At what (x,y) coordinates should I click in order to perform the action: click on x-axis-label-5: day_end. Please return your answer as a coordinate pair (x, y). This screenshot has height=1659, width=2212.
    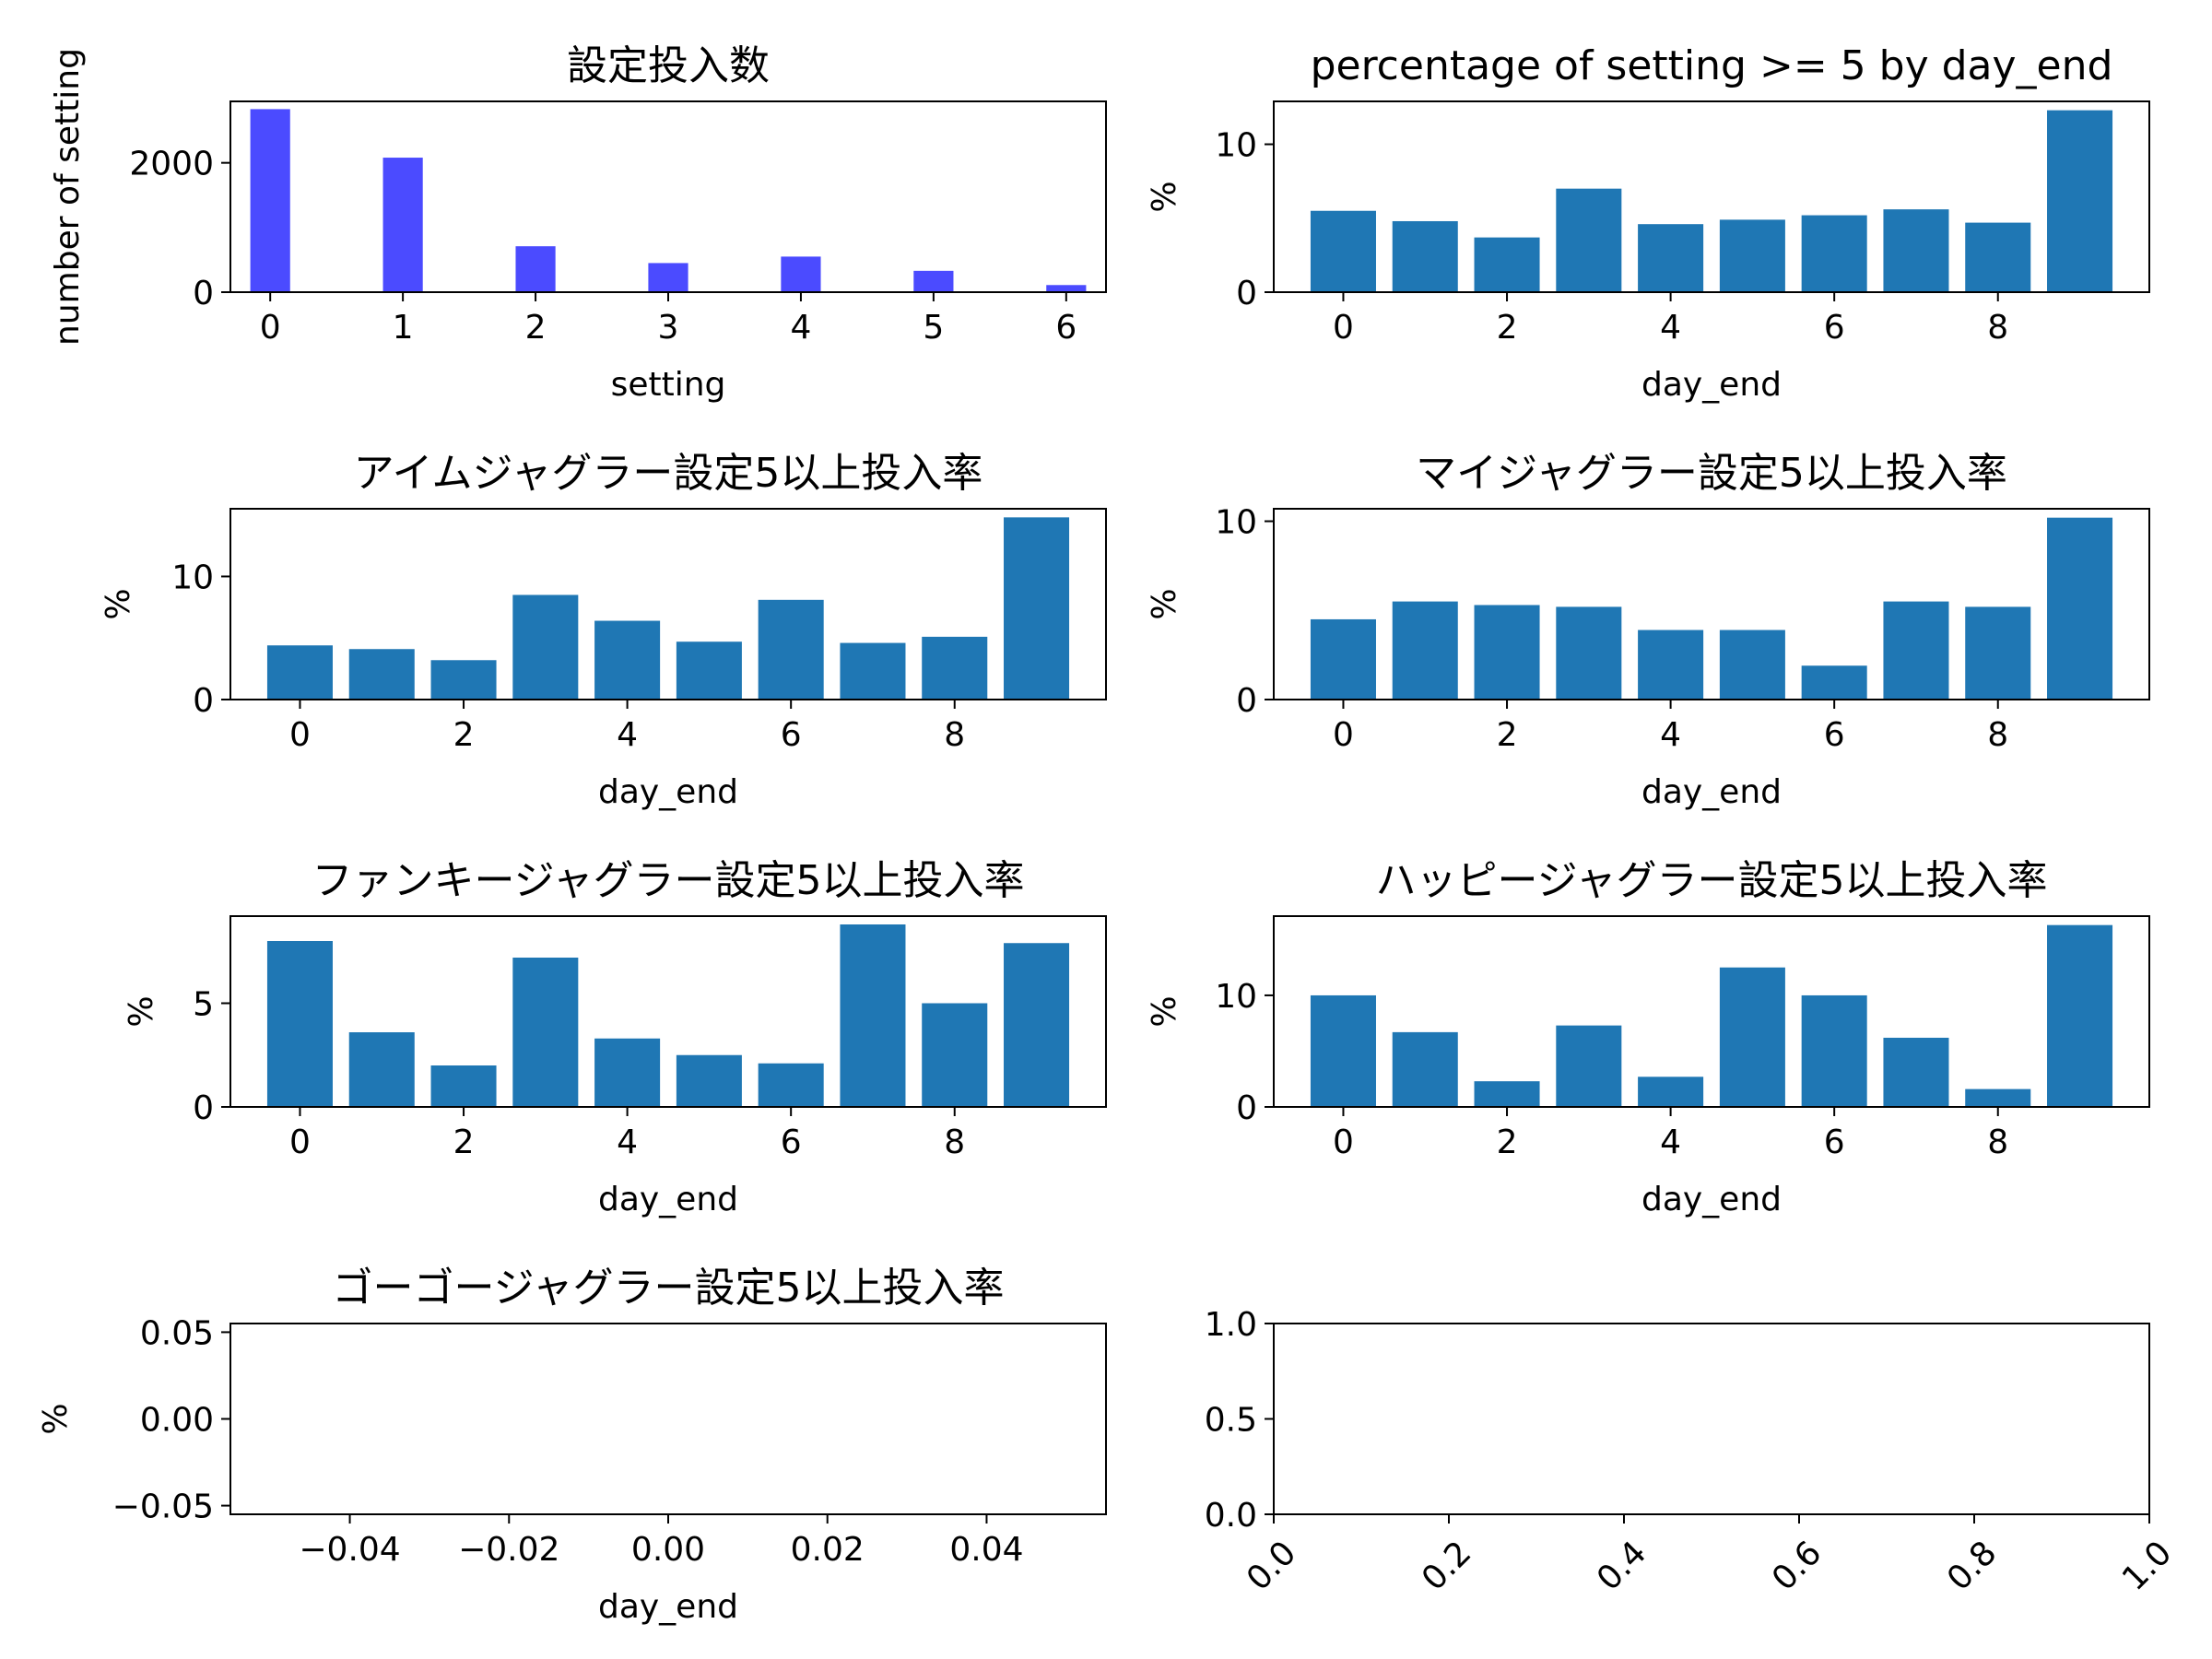
    Looking at the image, I should click on (1711, 1199).